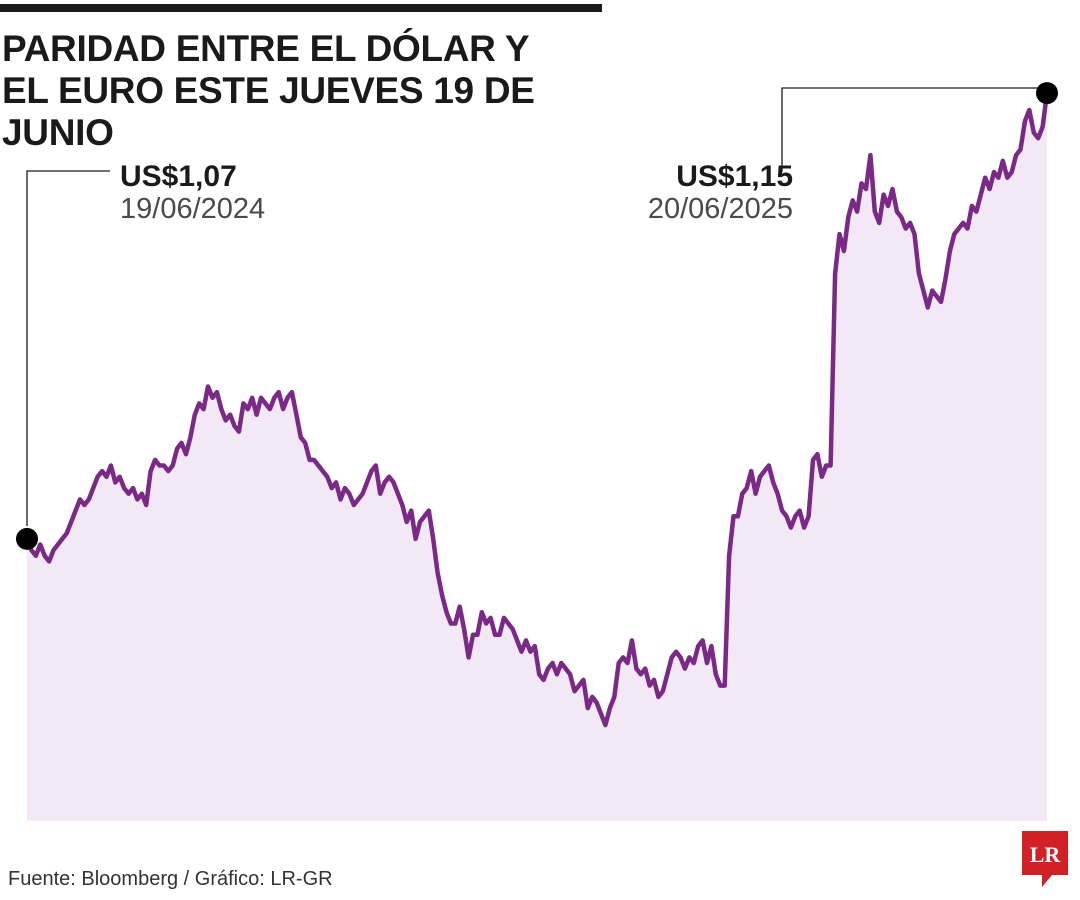 This screenshot has width=1080, height=900. Describe the element at coordinates (1047, 93) in the screenshot. I see `end-point-marker` at that location.